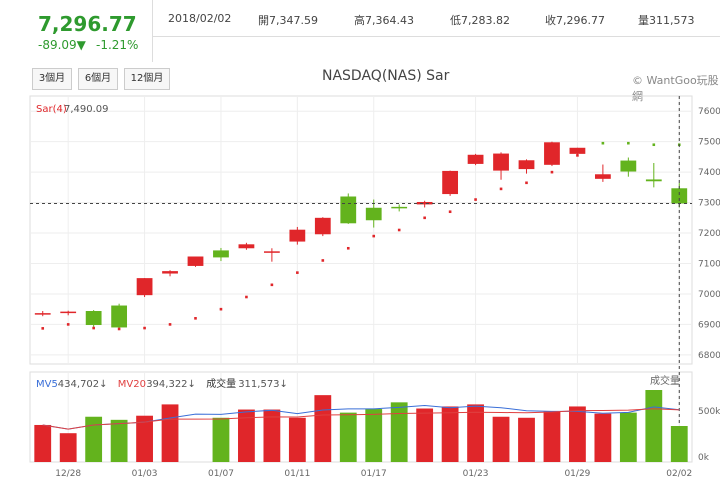 This screenshot has width=720, height=482. What do you see at coordinates (87, 24) in the screenshot?
I see `last-price: 7,296.77` at bounding box center [87, 24].